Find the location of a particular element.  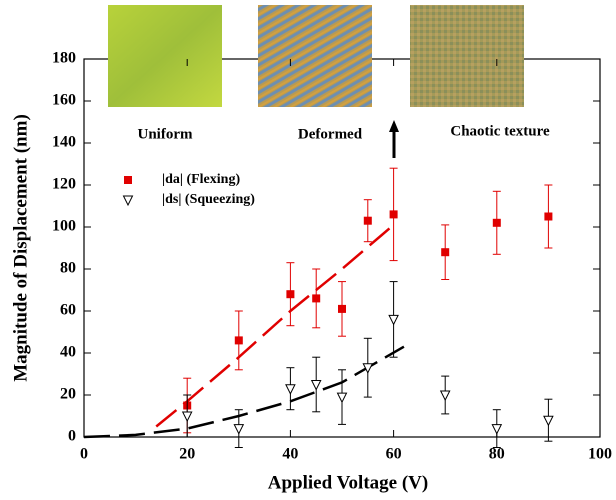

y-tick-label: 40 is located at coordinates (68, 352).